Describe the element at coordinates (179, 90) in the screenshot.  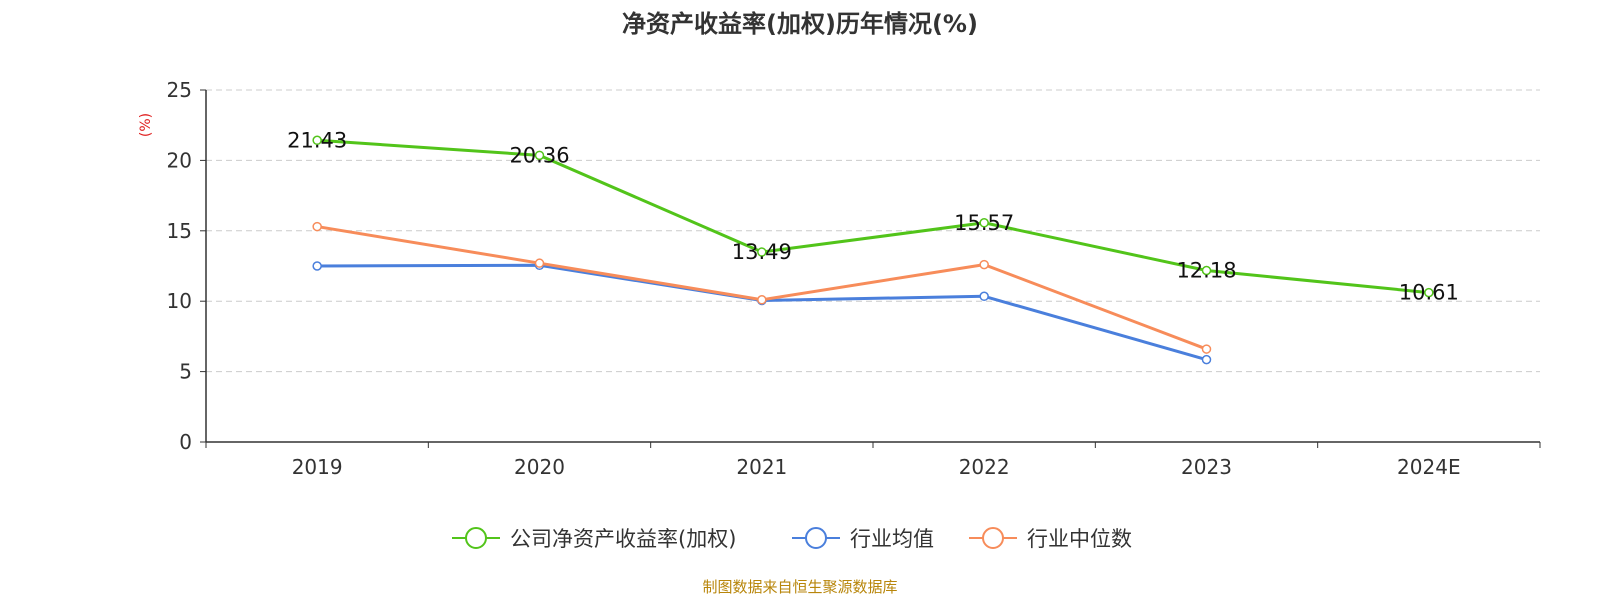
I see `y-tick-label: 25` at that location.